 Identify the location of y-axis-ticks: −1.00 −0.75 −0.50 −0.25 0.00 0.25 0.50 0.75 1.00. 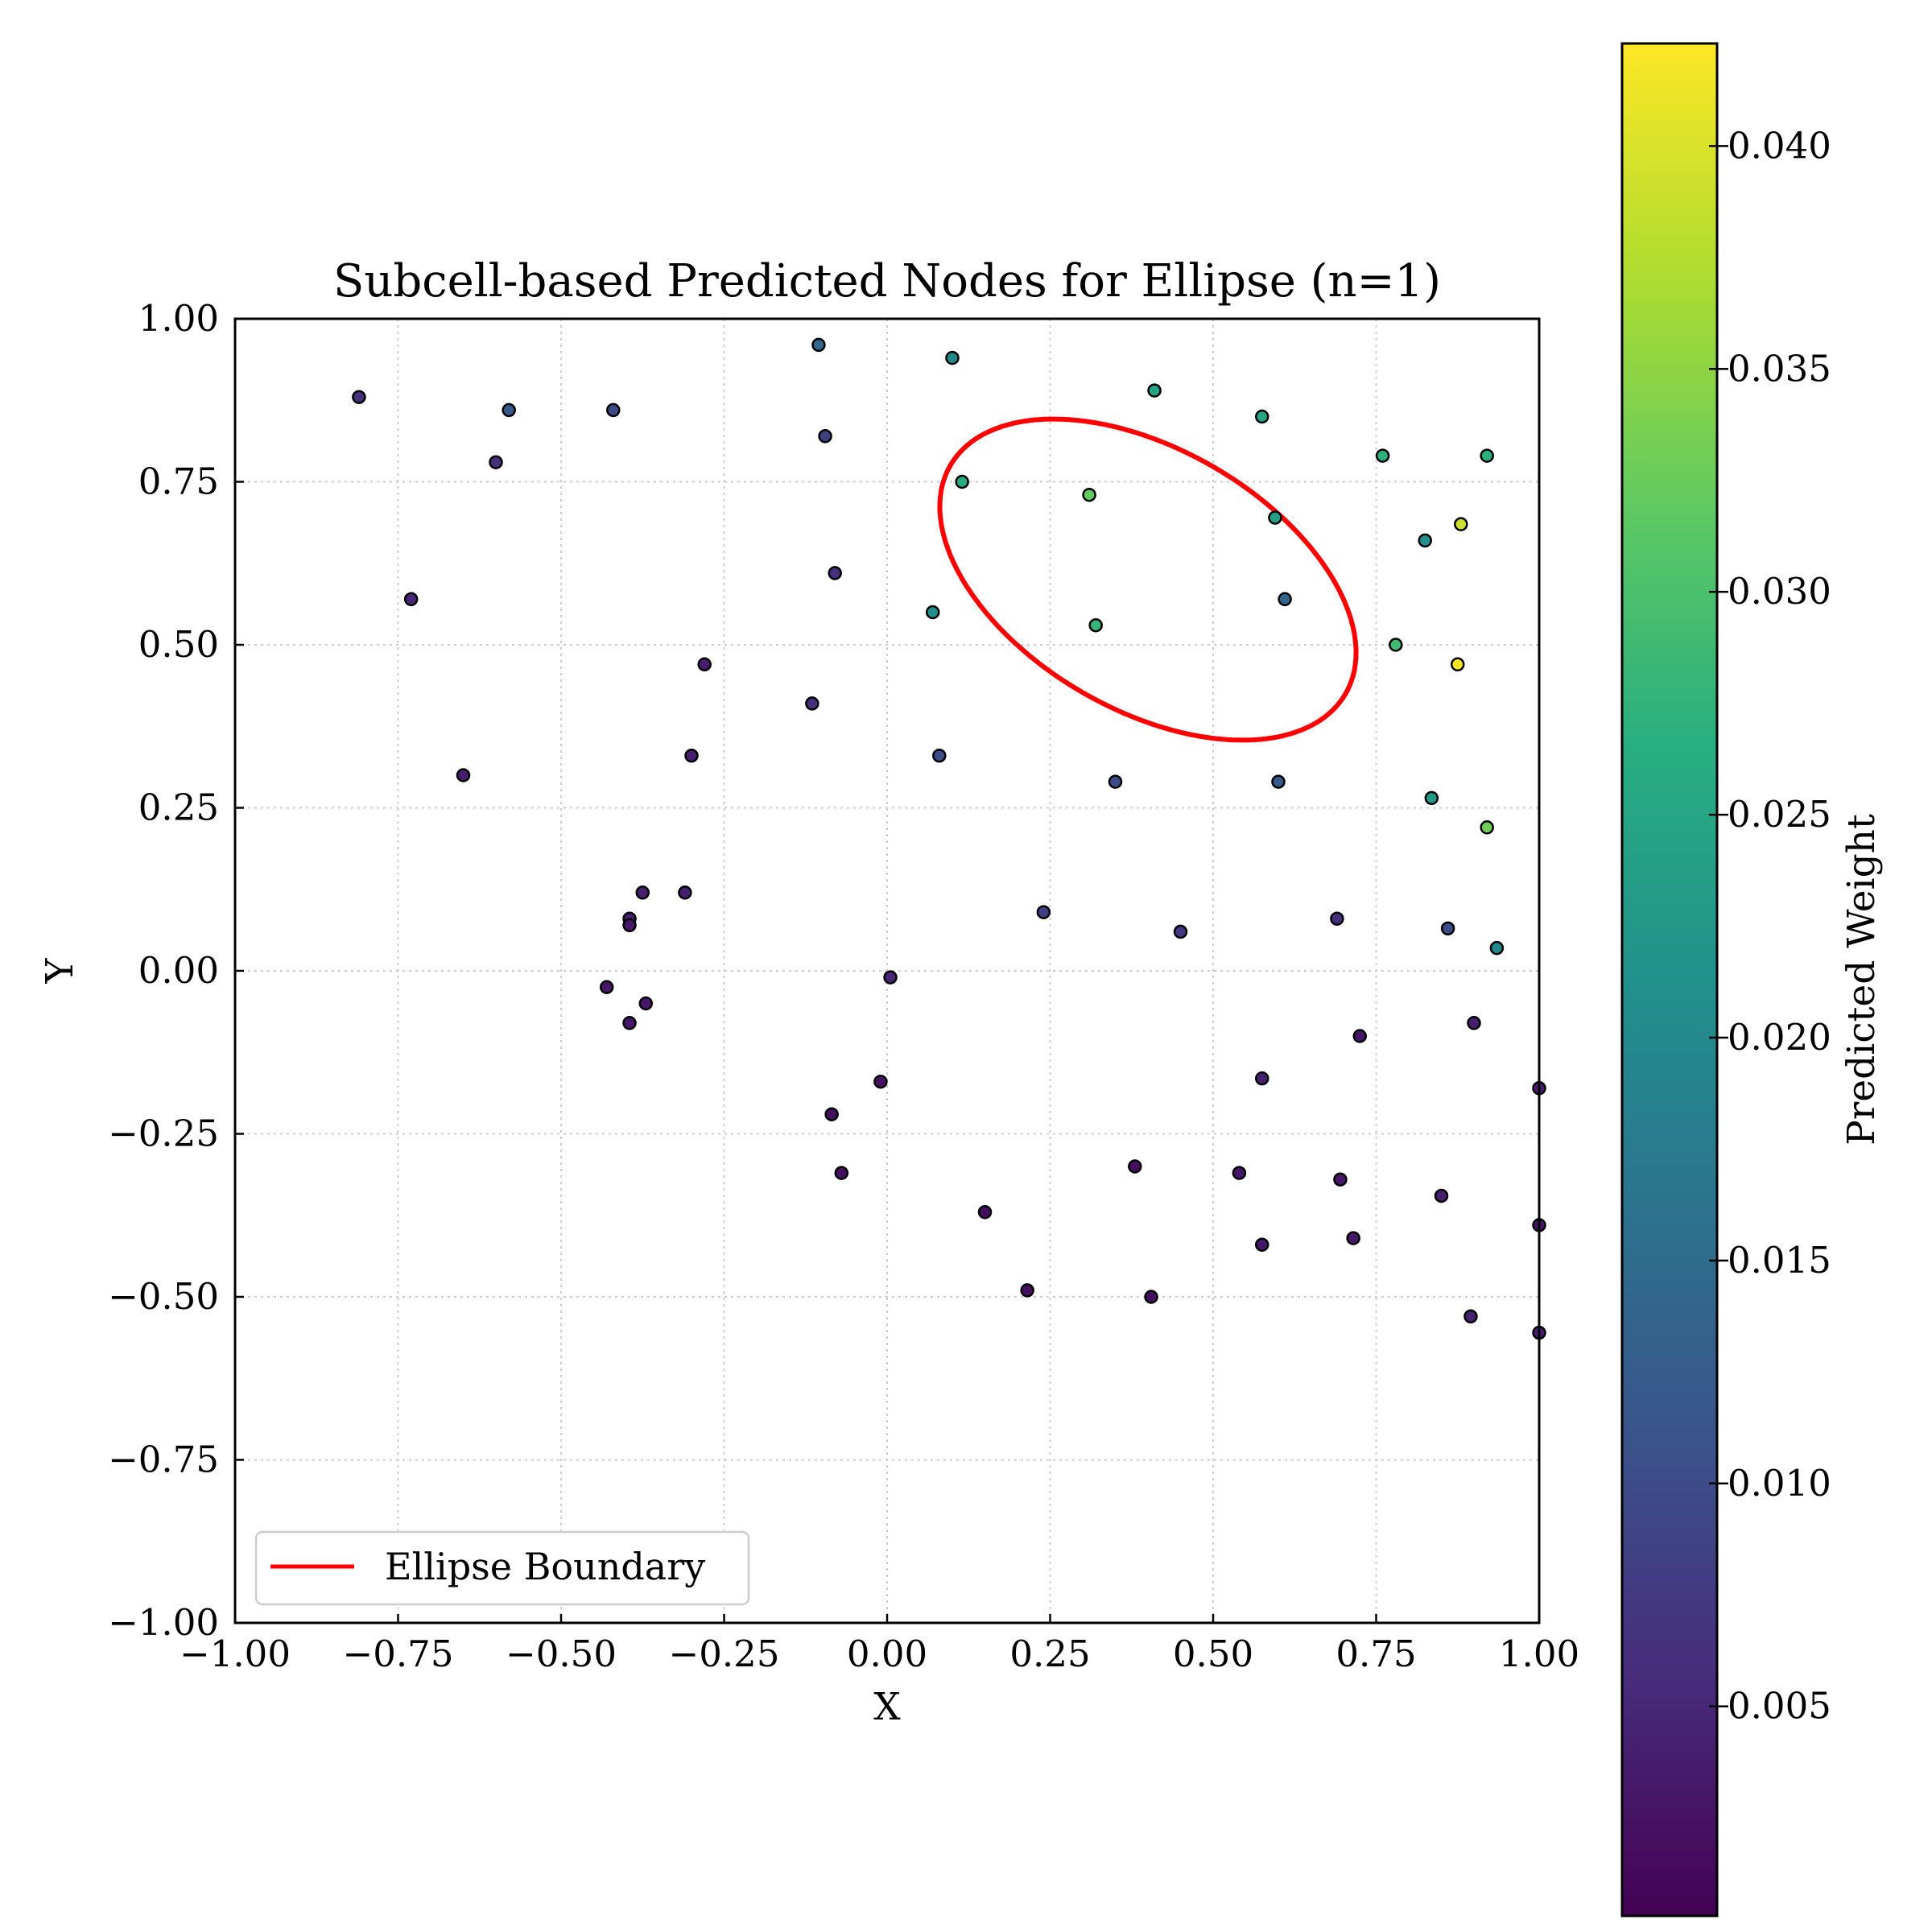
(176, 970).